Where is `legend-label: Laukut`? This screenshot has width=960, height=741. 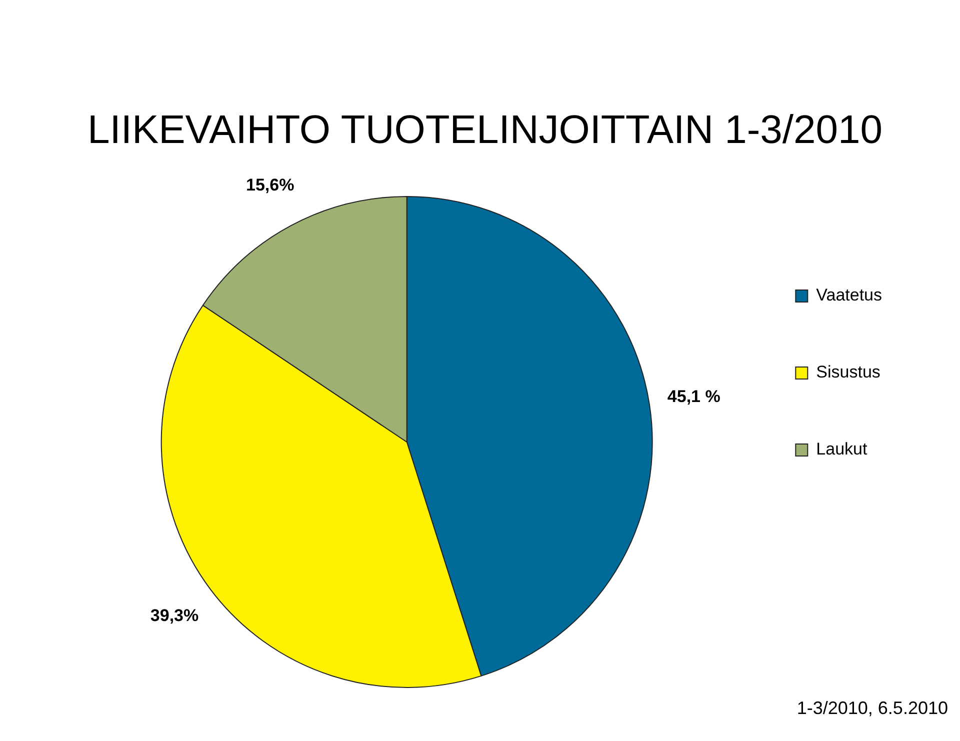 legend-label: Laukut is located at coordinates (842, 449).